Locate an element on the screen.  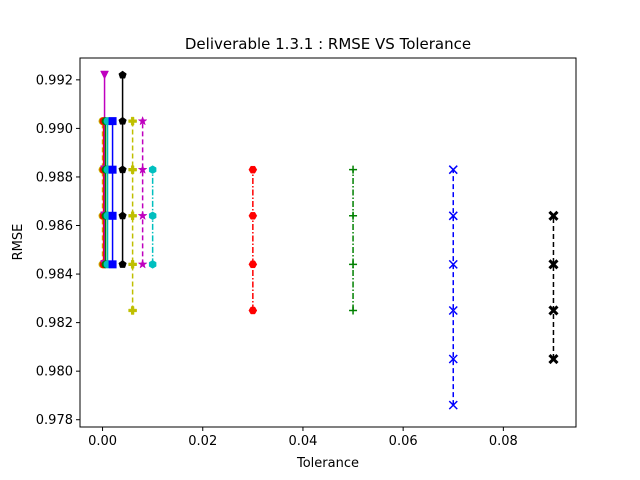
x-tick-label: 0.00 is located at coordinates (102, 441).